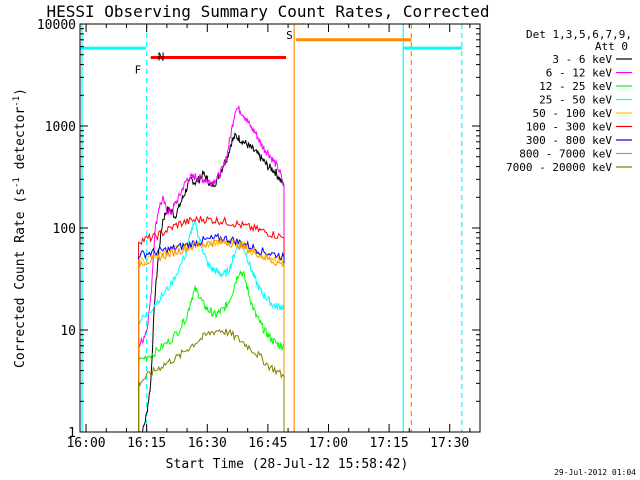 The image size is (640, 480). What do you see at coordinates (582, 59) in the screenshot?
I see `legend-label: 3 - 6 keV` at bounding box center [582, 59].